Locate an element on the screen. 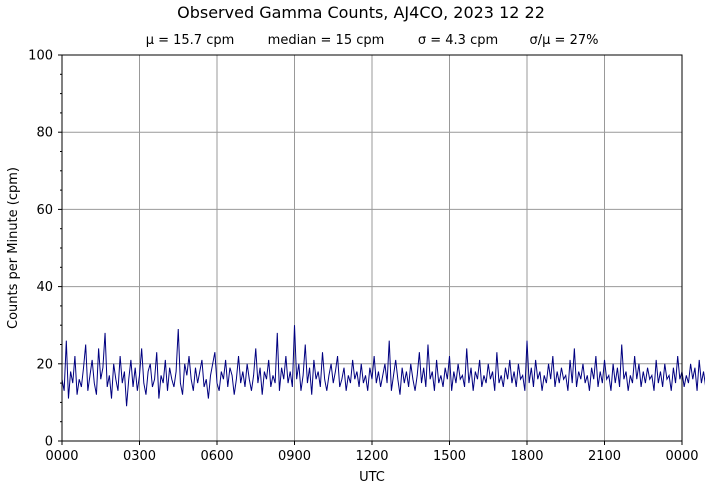  x-tick-label: 2100 is located at coordinates (604, 456).